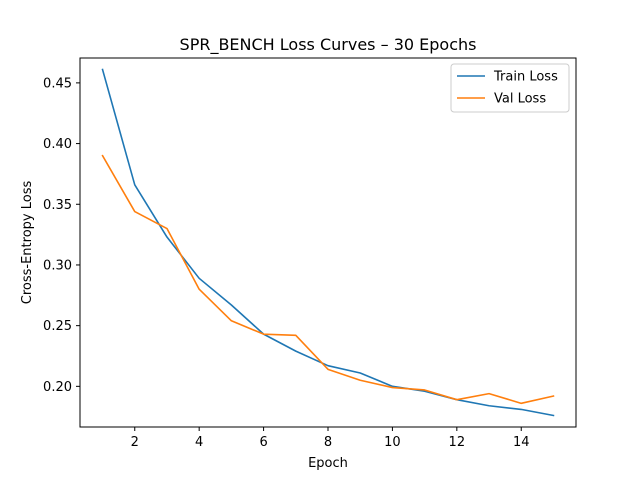 This screenshot has height=480, width=640. Describe the element at coordinates (199, 442) in the screenshot. I see `x-tick-label: 4` at that location.